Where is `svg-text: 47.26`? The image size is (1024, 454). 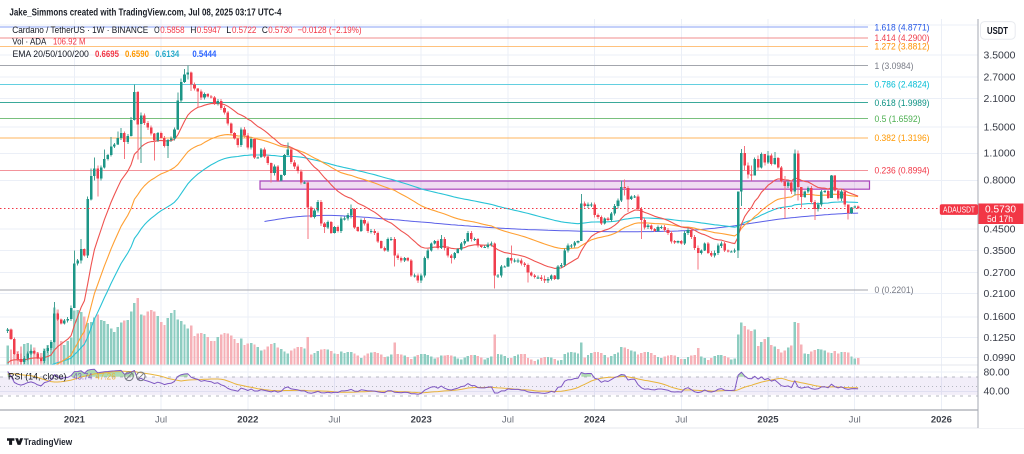 svg-text: 47.26 is located at coordinates (105, 377).